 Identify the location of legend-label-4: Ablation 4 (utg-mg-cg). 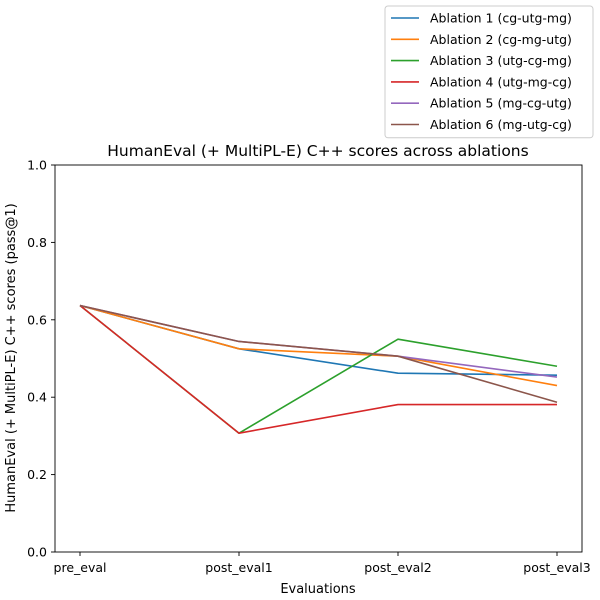
(501, 81).